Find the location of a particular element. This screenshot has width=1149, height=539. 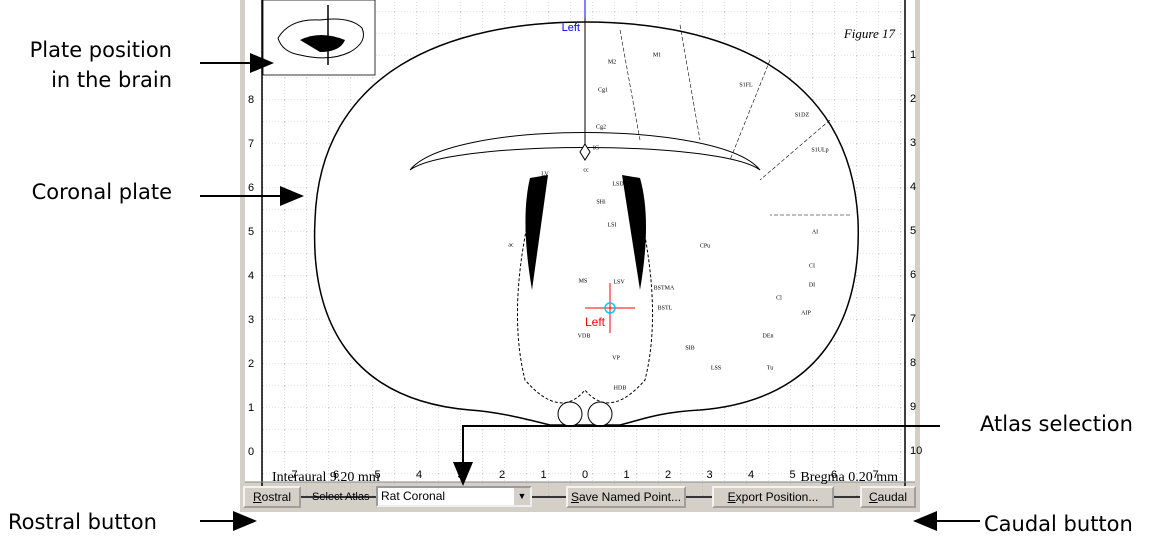

left-top: Left is located at coordinates (571, 28).